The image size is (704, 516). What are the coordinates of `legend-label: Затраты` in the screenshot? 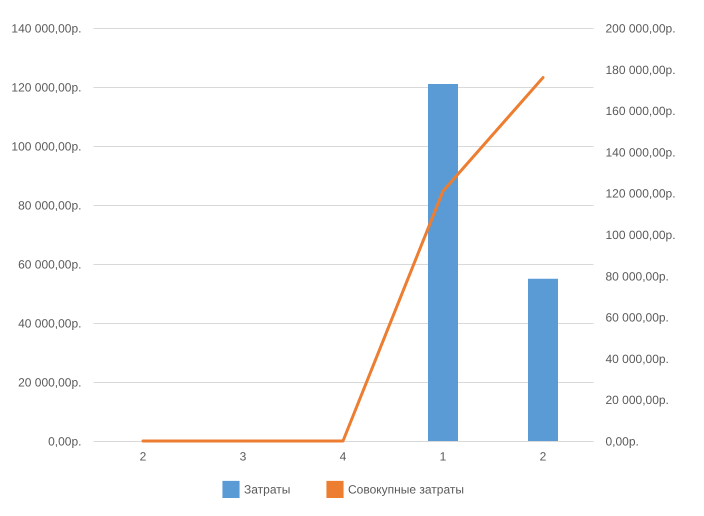 It's located at (267, 489).